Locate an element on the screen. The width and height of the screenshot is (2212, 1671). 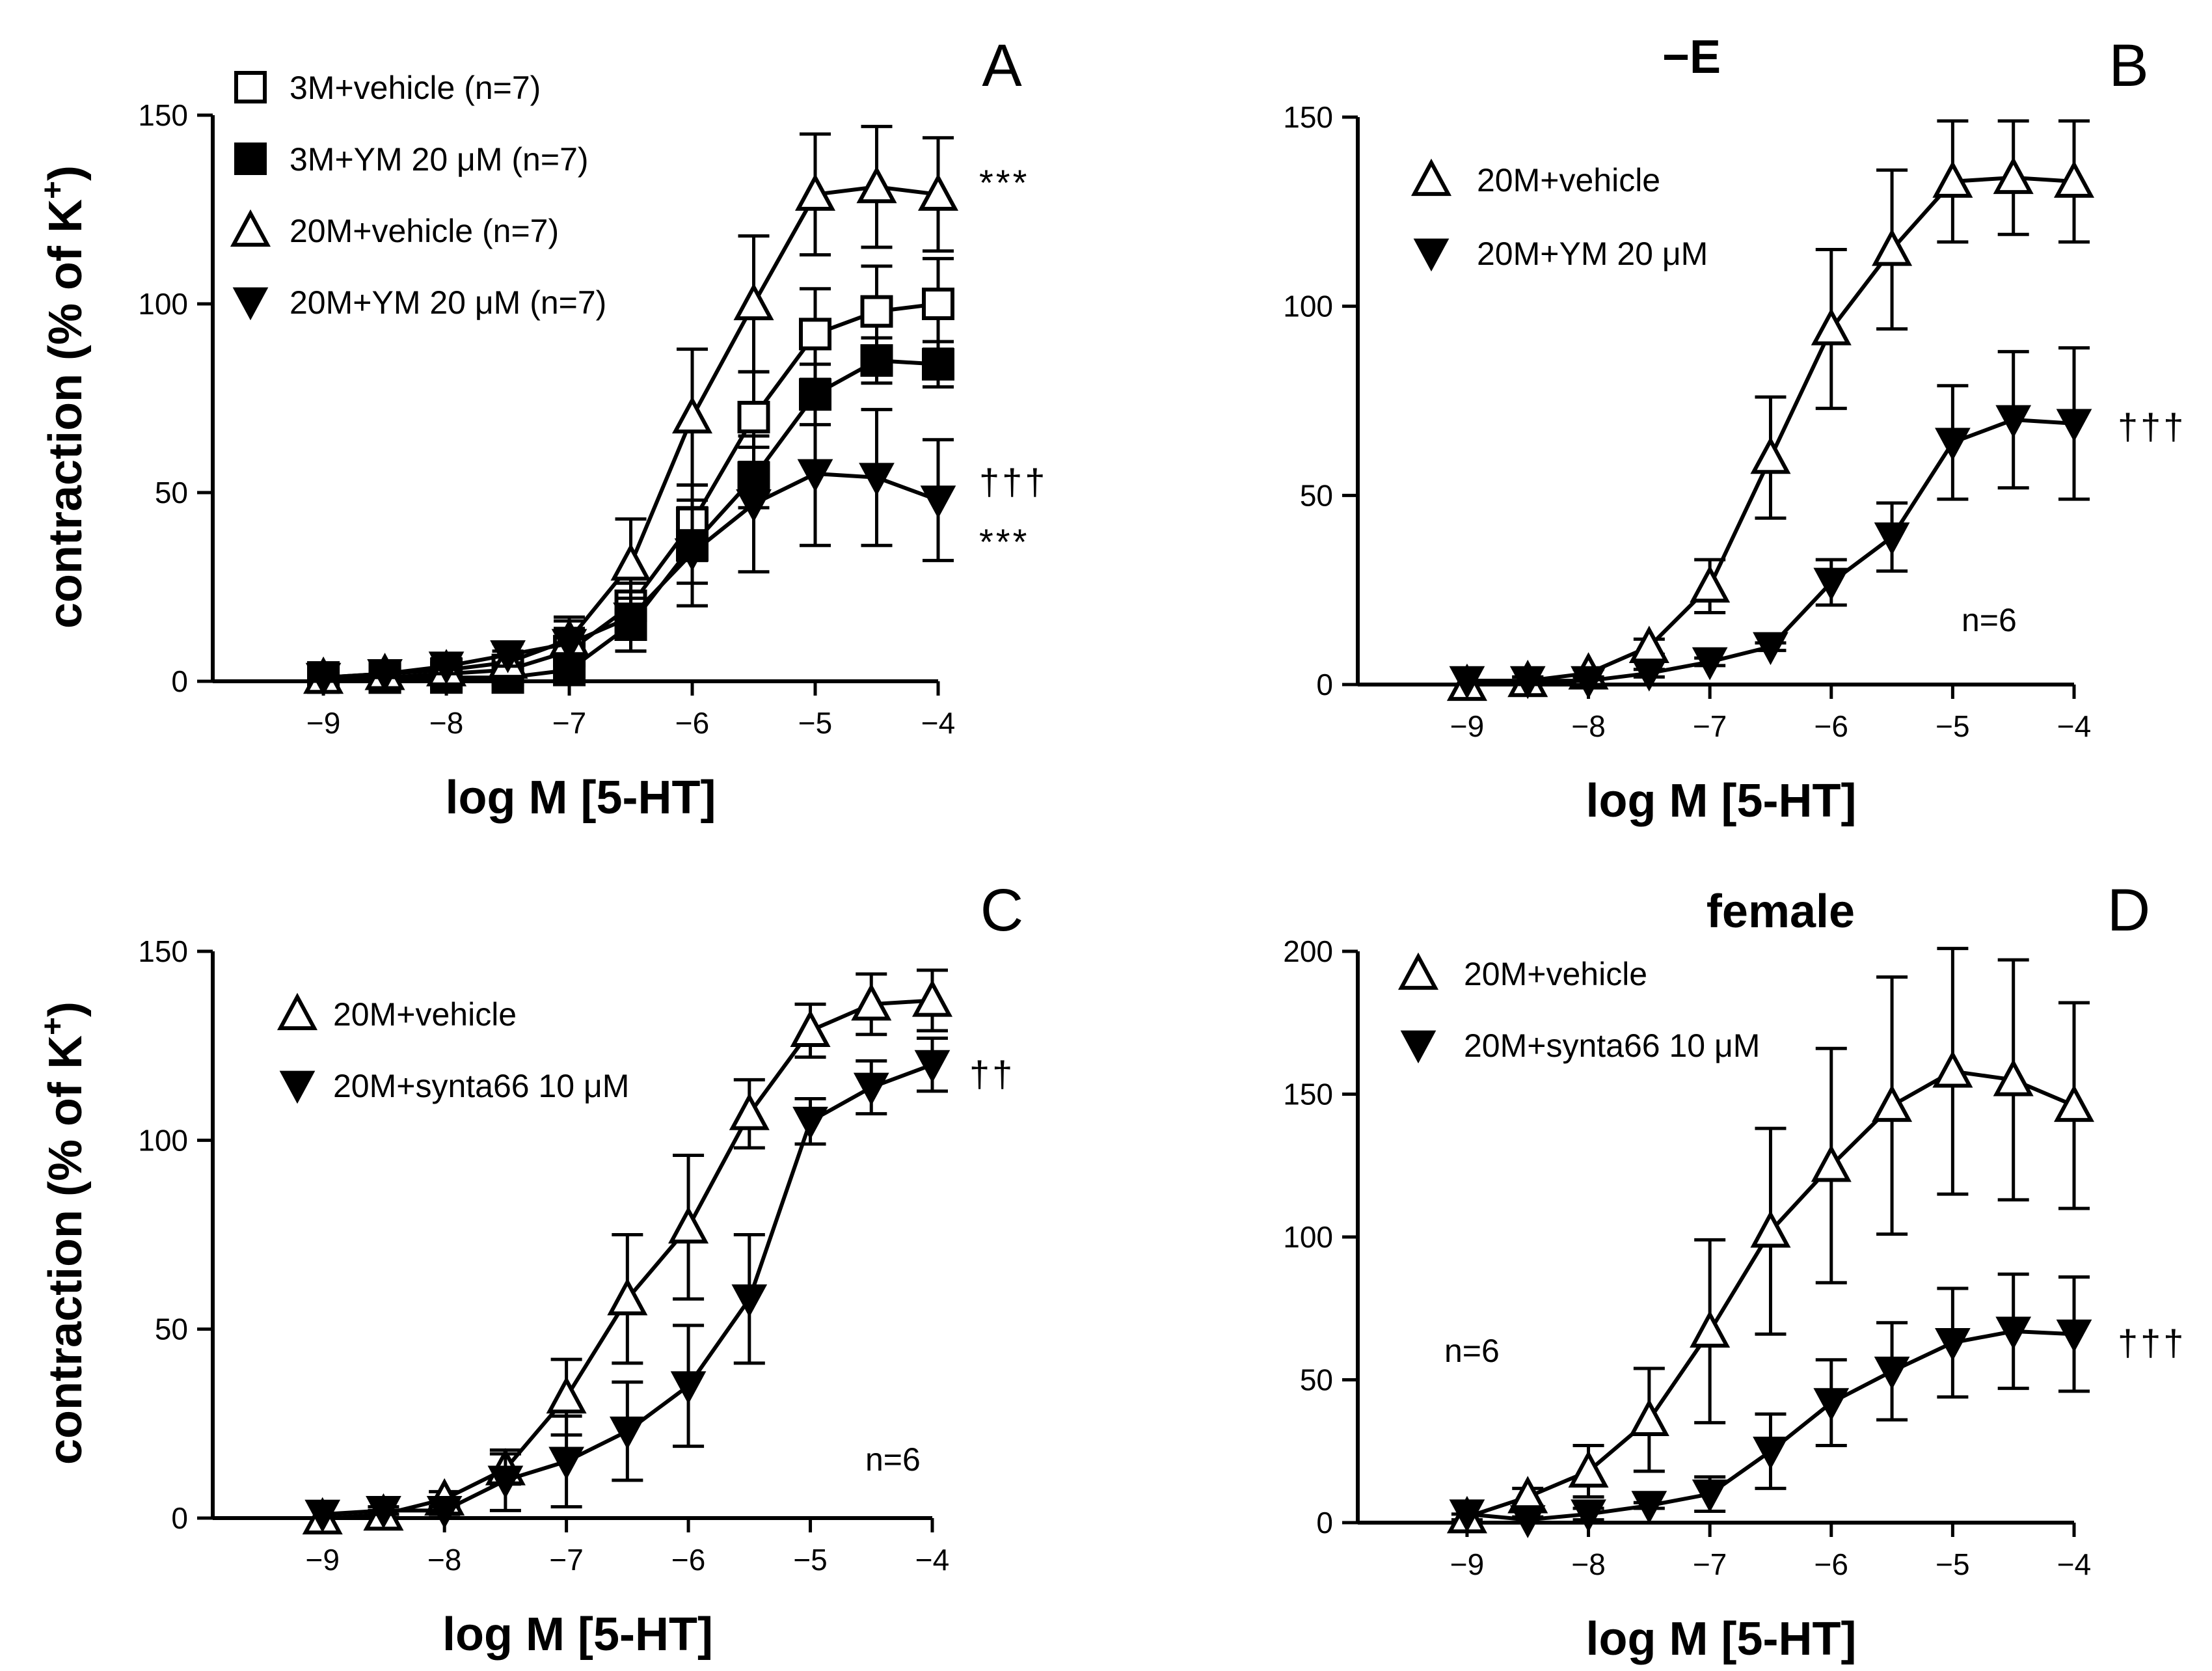
legend-label: 20M+YM 20 μM (n=7) is located at coordinates (448, 302).